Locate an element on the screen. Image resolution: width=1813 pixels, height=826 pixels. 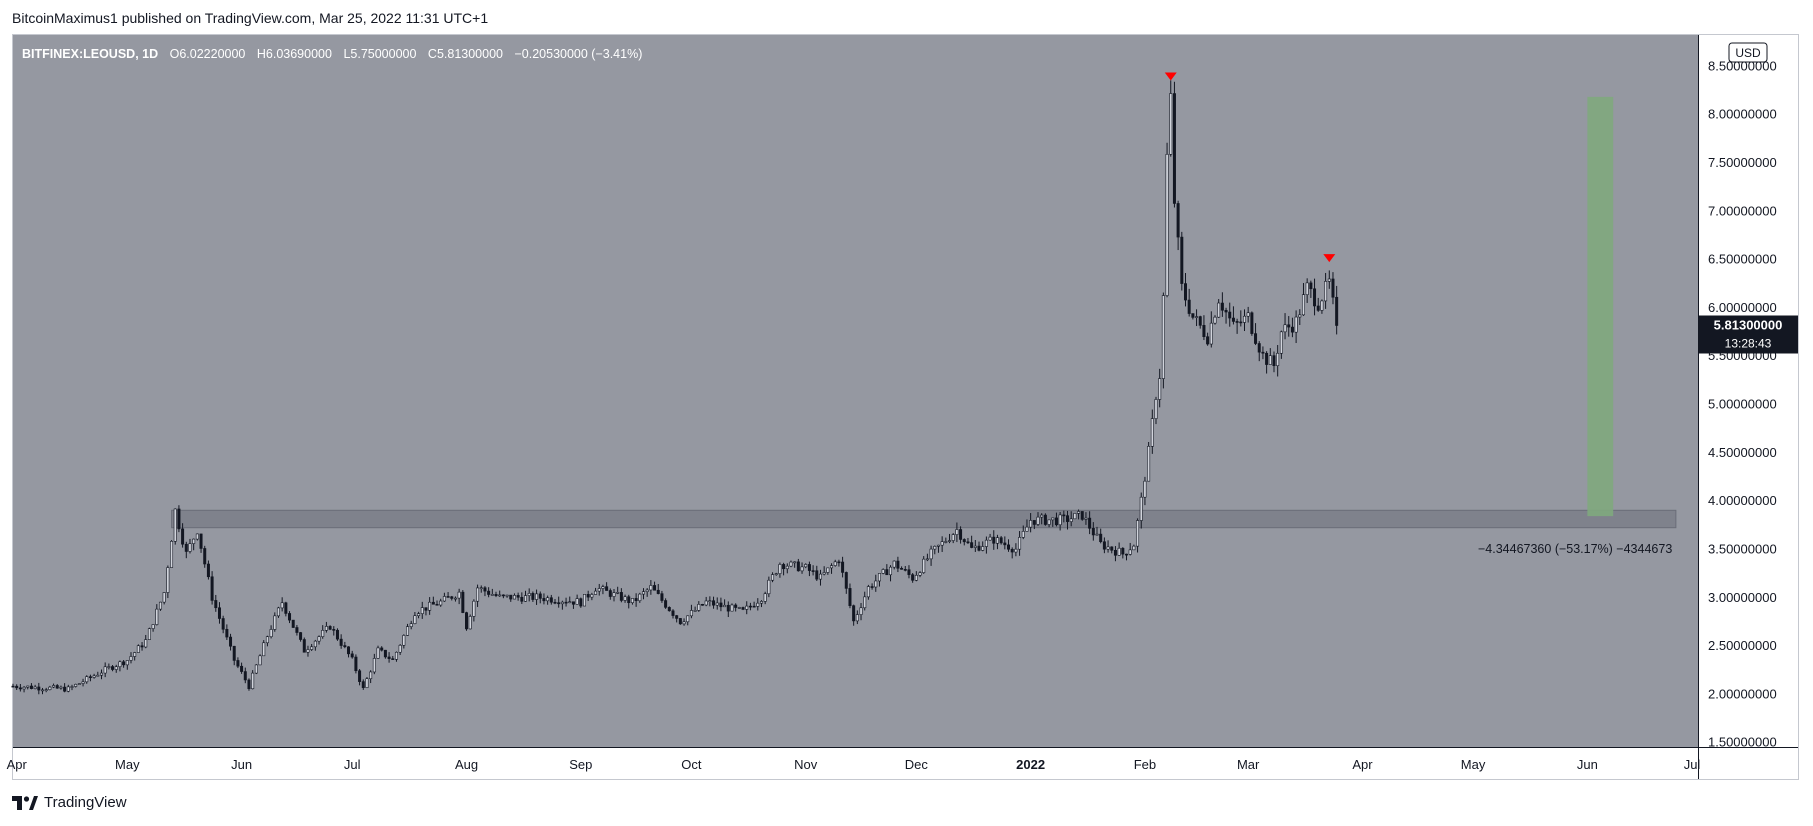
time-axis-background is located at coordinates (905, 763).